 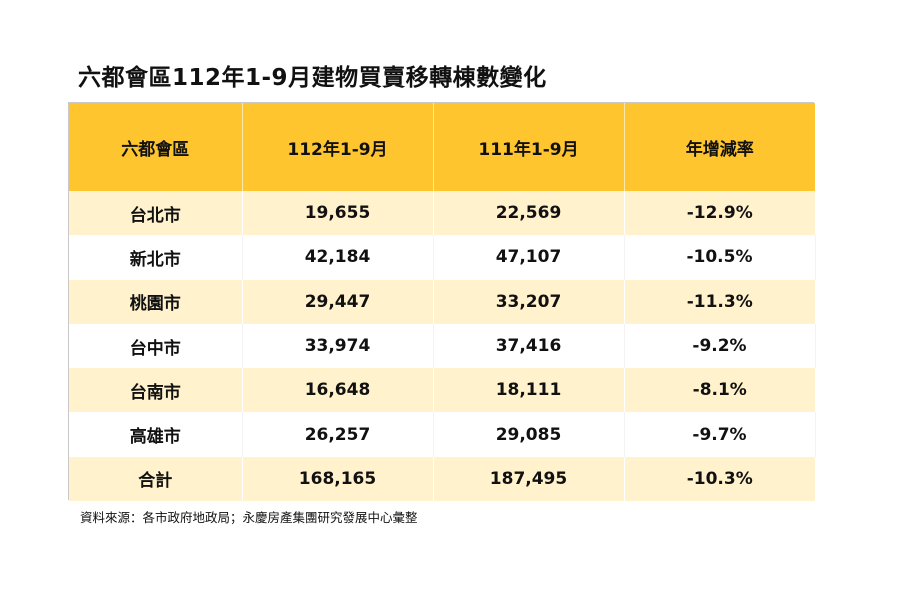 I want to click on cell-111: 187,495, so click(x=529, y=479).